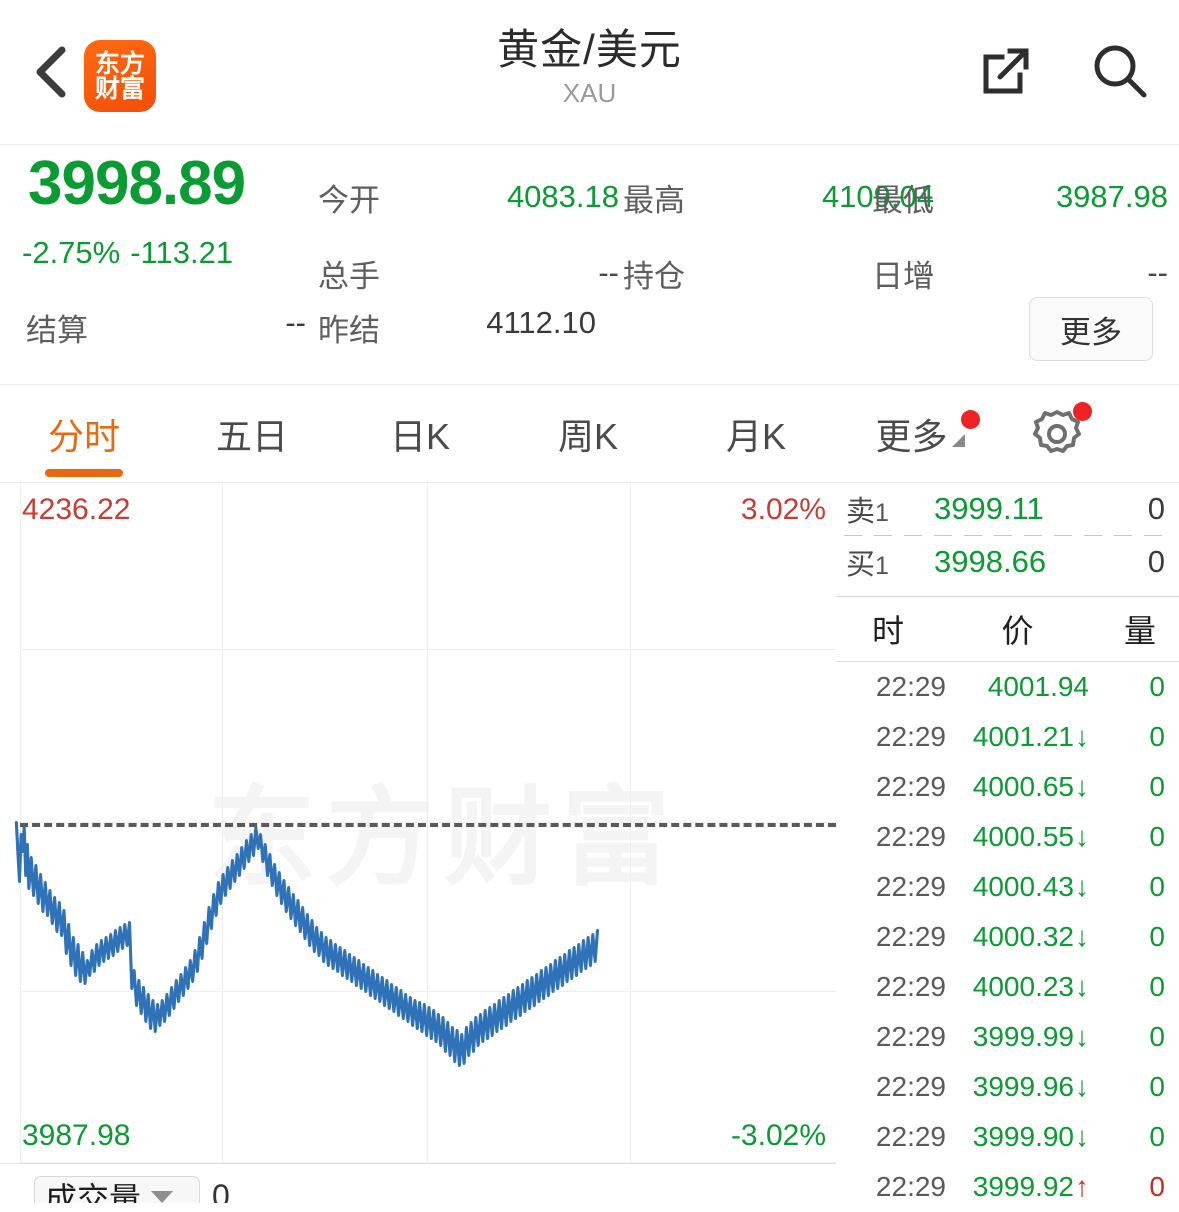  I want to click on stat-label-high: 最高, so click(654, 200).